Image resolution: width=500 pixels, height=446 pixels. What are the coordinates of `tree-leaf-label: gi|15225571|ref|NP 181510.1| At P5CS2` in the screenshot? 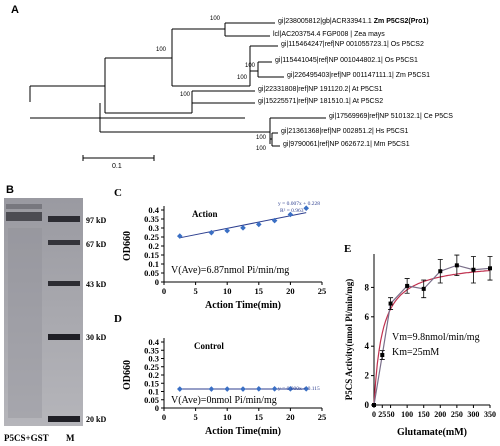 It's located at (321, 101).